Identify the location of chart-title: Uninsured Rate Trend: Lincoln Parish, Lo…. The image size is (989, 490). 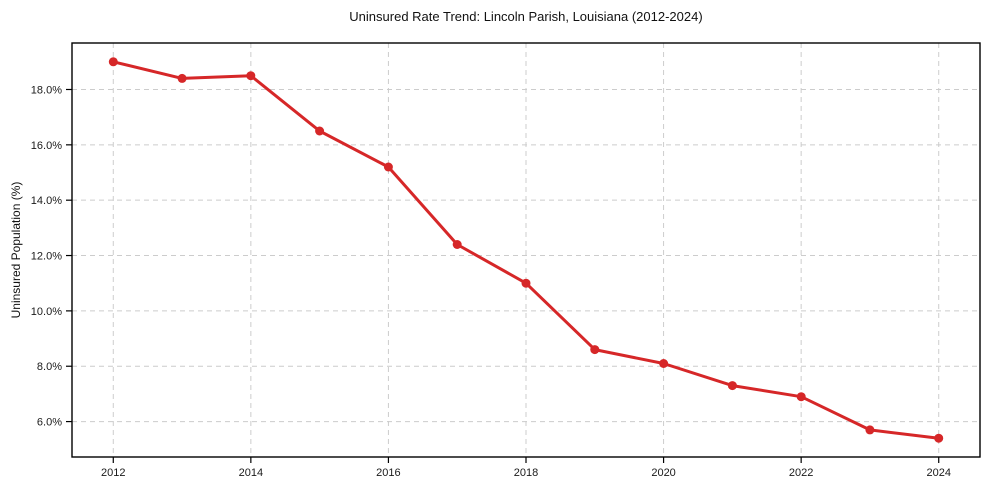
(526, 16).